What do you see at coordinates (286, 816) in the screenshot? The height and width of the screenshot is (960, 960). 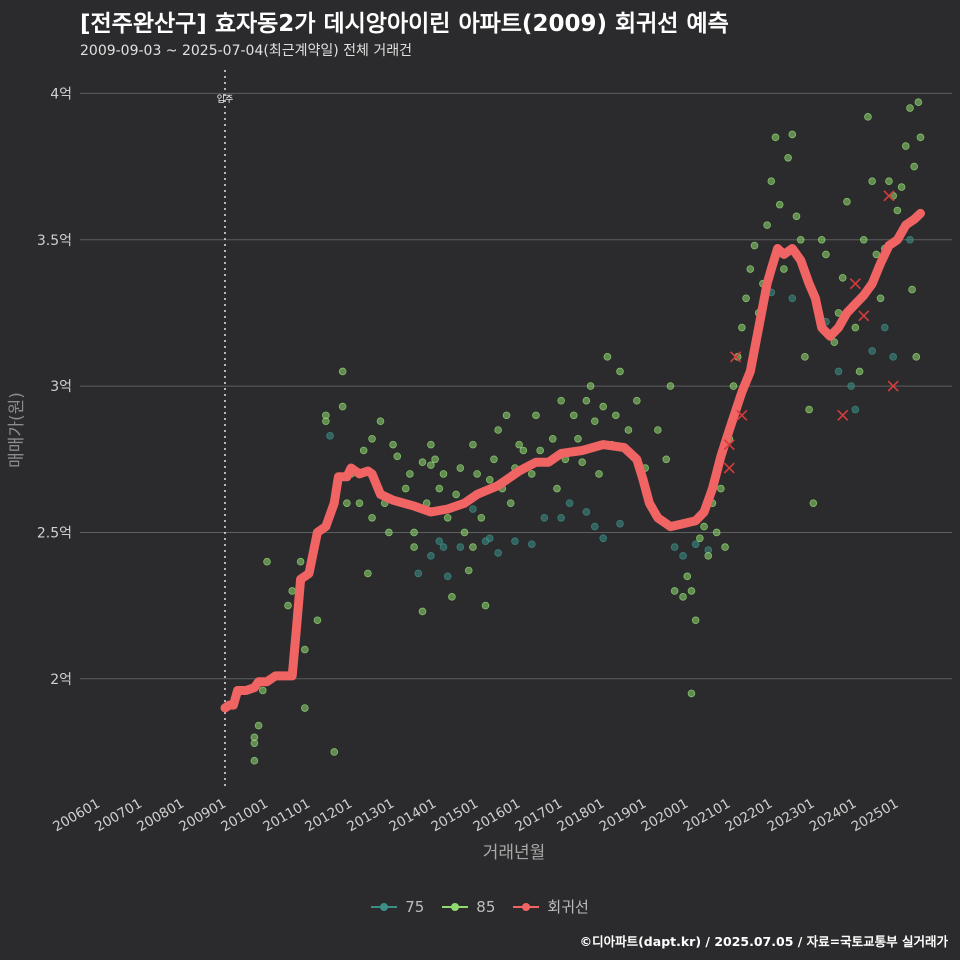 I see `x-tick-label: 201101` at bounding box center [286, 816].